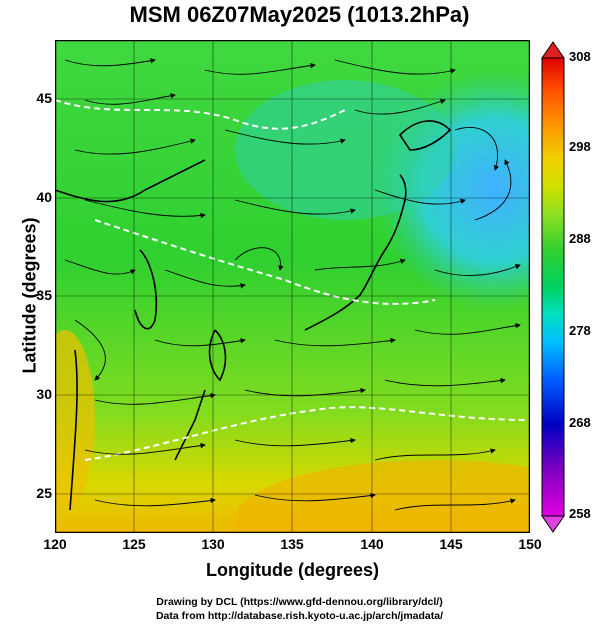 The width and height of the screenshot is (599, 625). I want to click on x-tick-label: 120, so click(55, 544).